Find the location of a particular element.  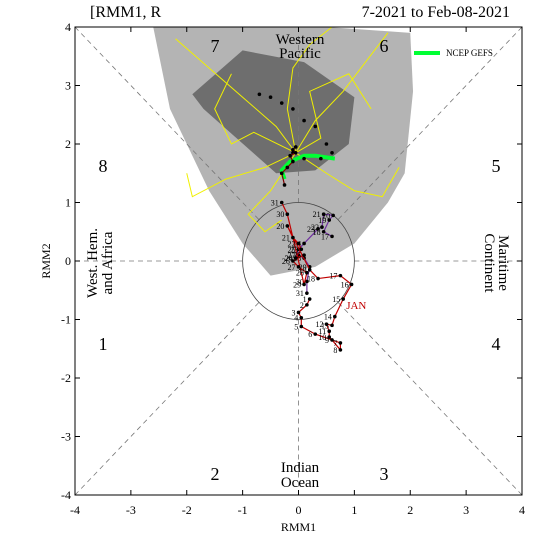

x-tick-label: -2 is located at coordinates (187, 510).